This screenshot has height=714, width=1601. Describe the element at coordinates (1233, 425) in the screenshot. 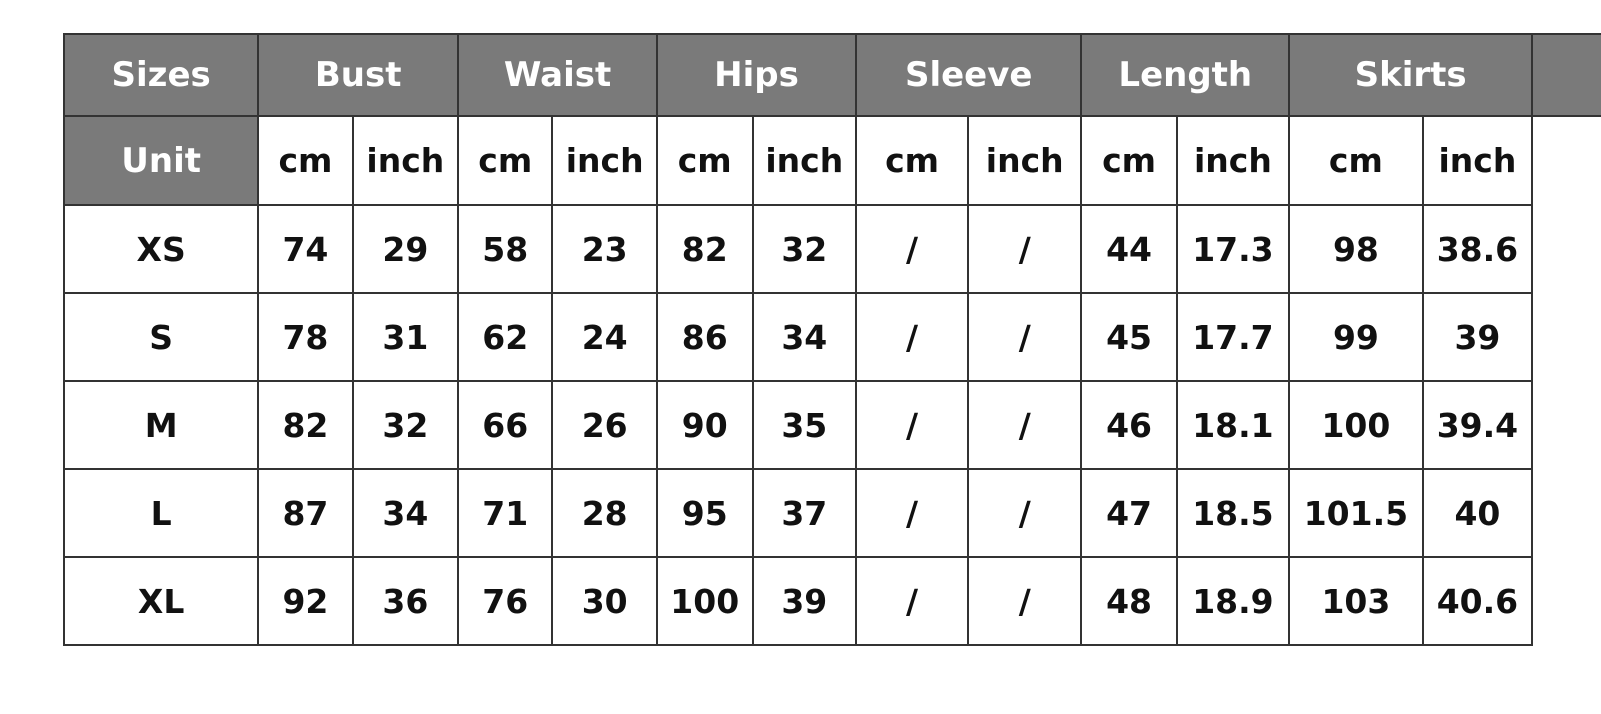

I see `measurement-cell: 18.1` at that location.